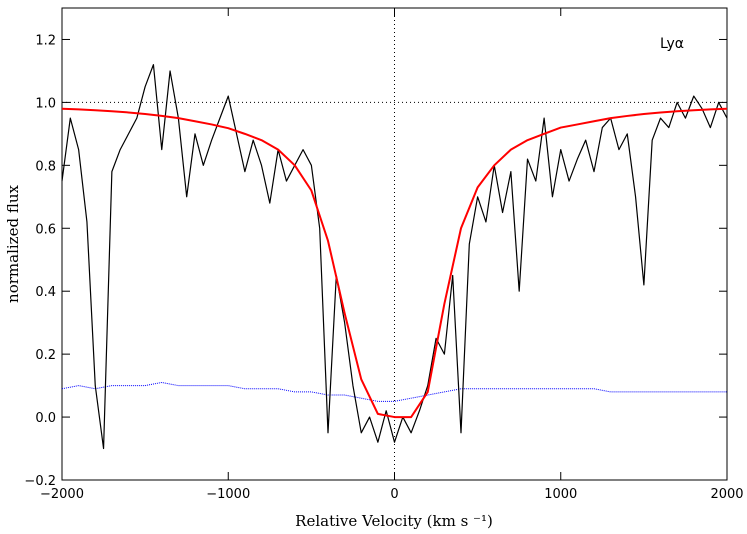  I want to click on x-tick-label: 1000, so click(560, 494).